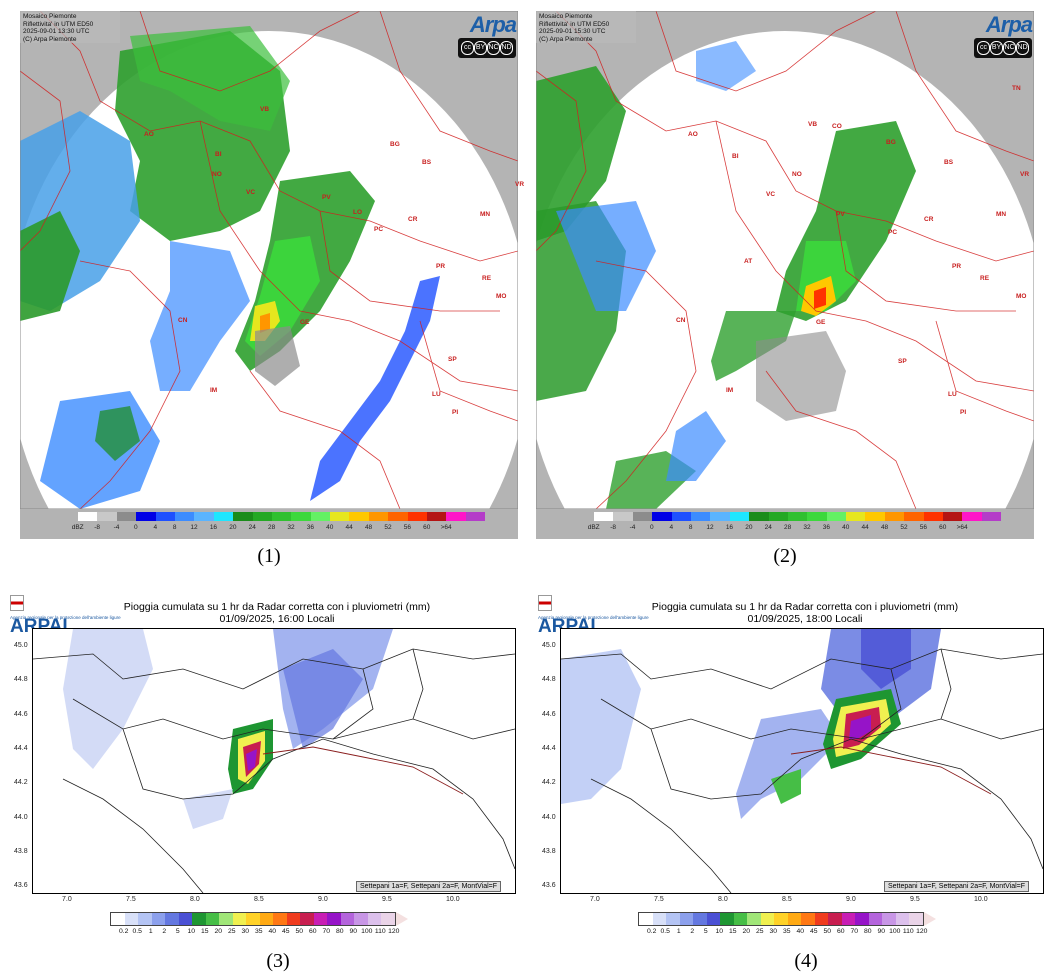 This screenshot has height=976, width=1054. Describe the element at coordinates (690, 527) in the screenshot. I see `legend-label: 8` at that location.